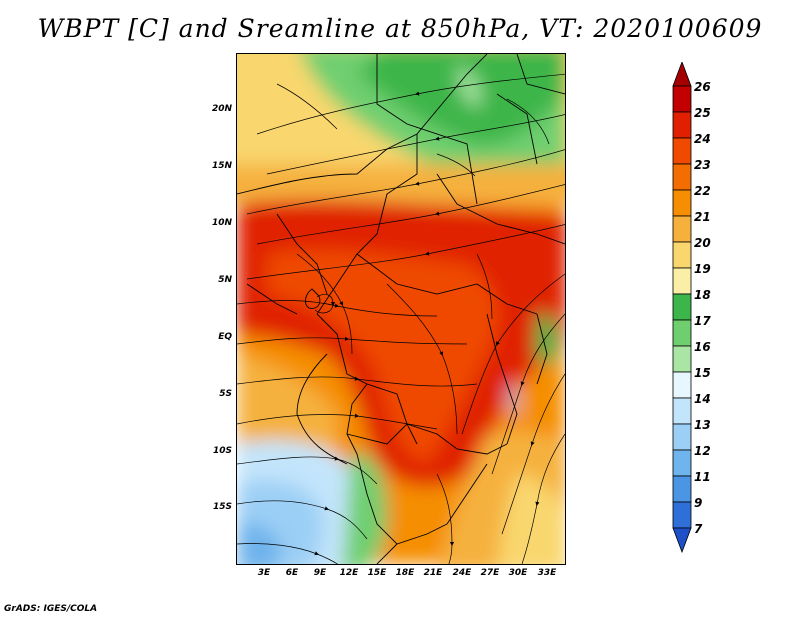  I want to click on colorbar-label-12: 12, so click(702, 451).